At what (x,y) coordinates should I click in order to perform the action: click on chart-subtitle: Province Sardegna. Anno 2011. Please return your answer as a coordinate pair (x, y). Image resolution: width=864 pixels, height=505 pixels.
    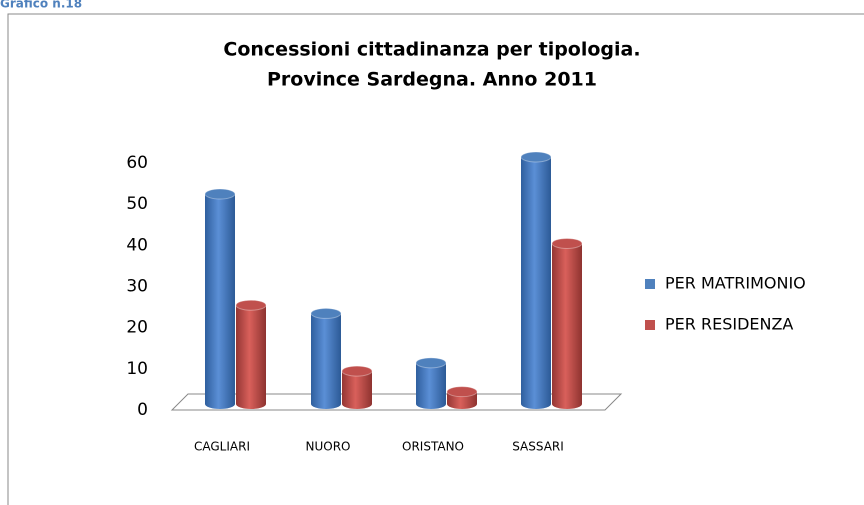
    Looking at the image, I should click on (432, 80).